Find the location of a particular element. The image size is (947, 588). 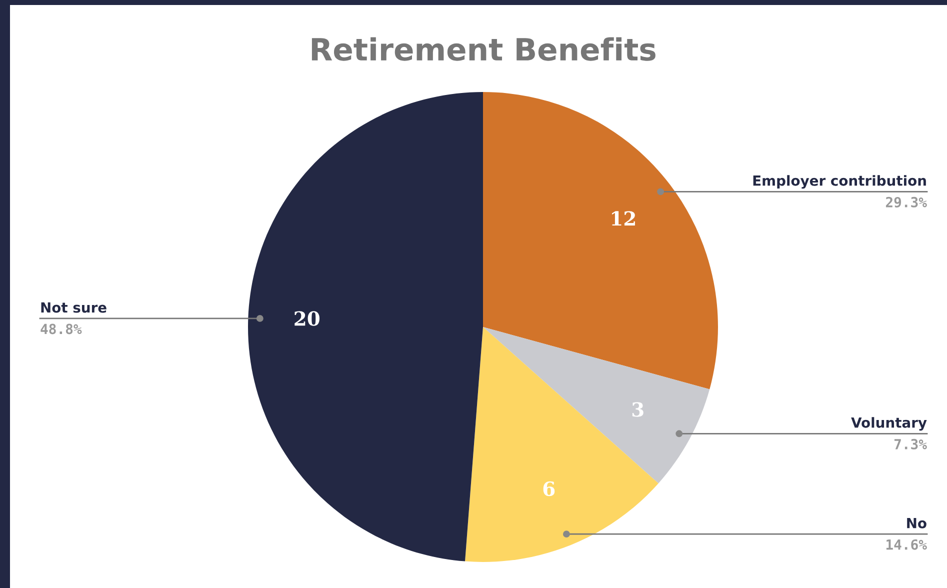

data-label: 12 is located at coordinates (623, 218).